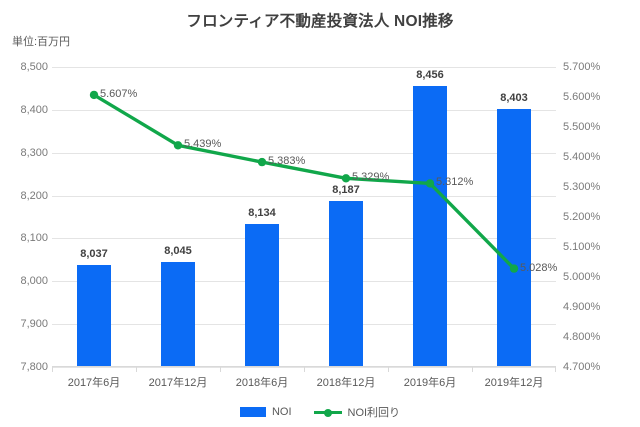  Describe the element at coordinates (582, 337) in the screenshot. I see `y2-axis-tick-label: 4.800%` at that location.